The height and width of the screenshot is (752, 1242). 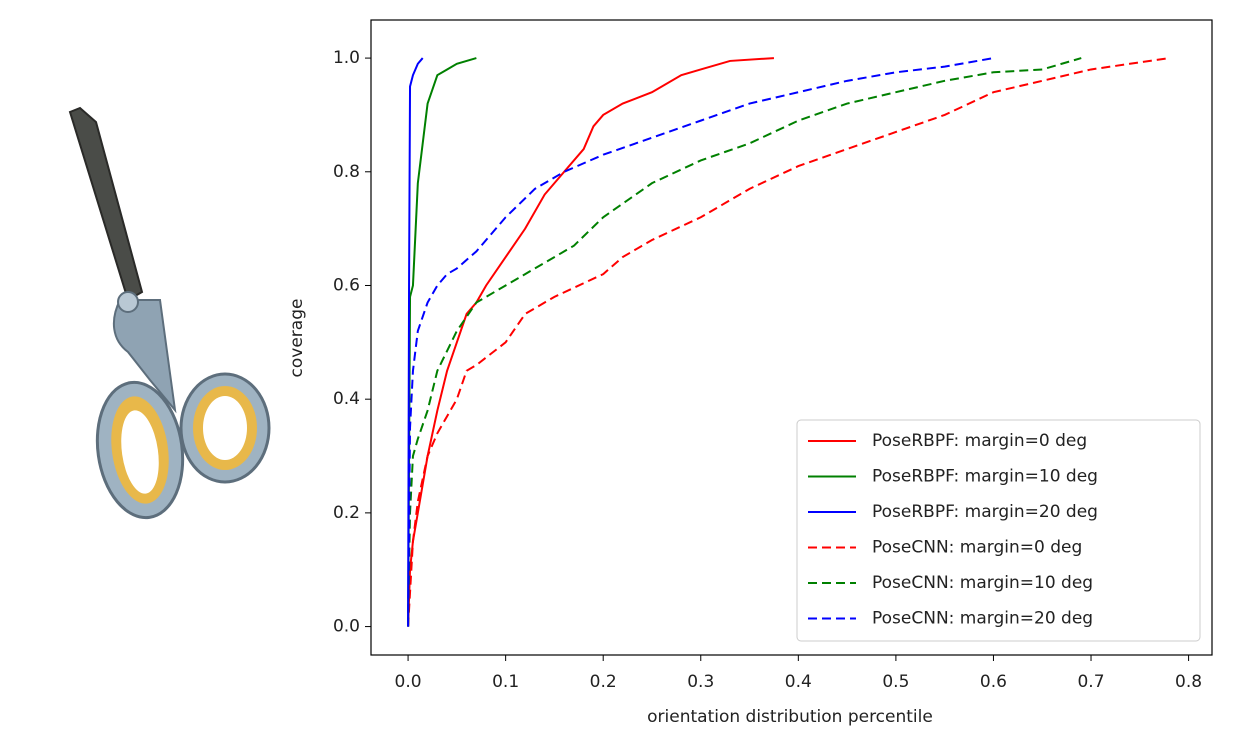 I want to click on y-tick-label: 0.8, so click(x=346, y=172).